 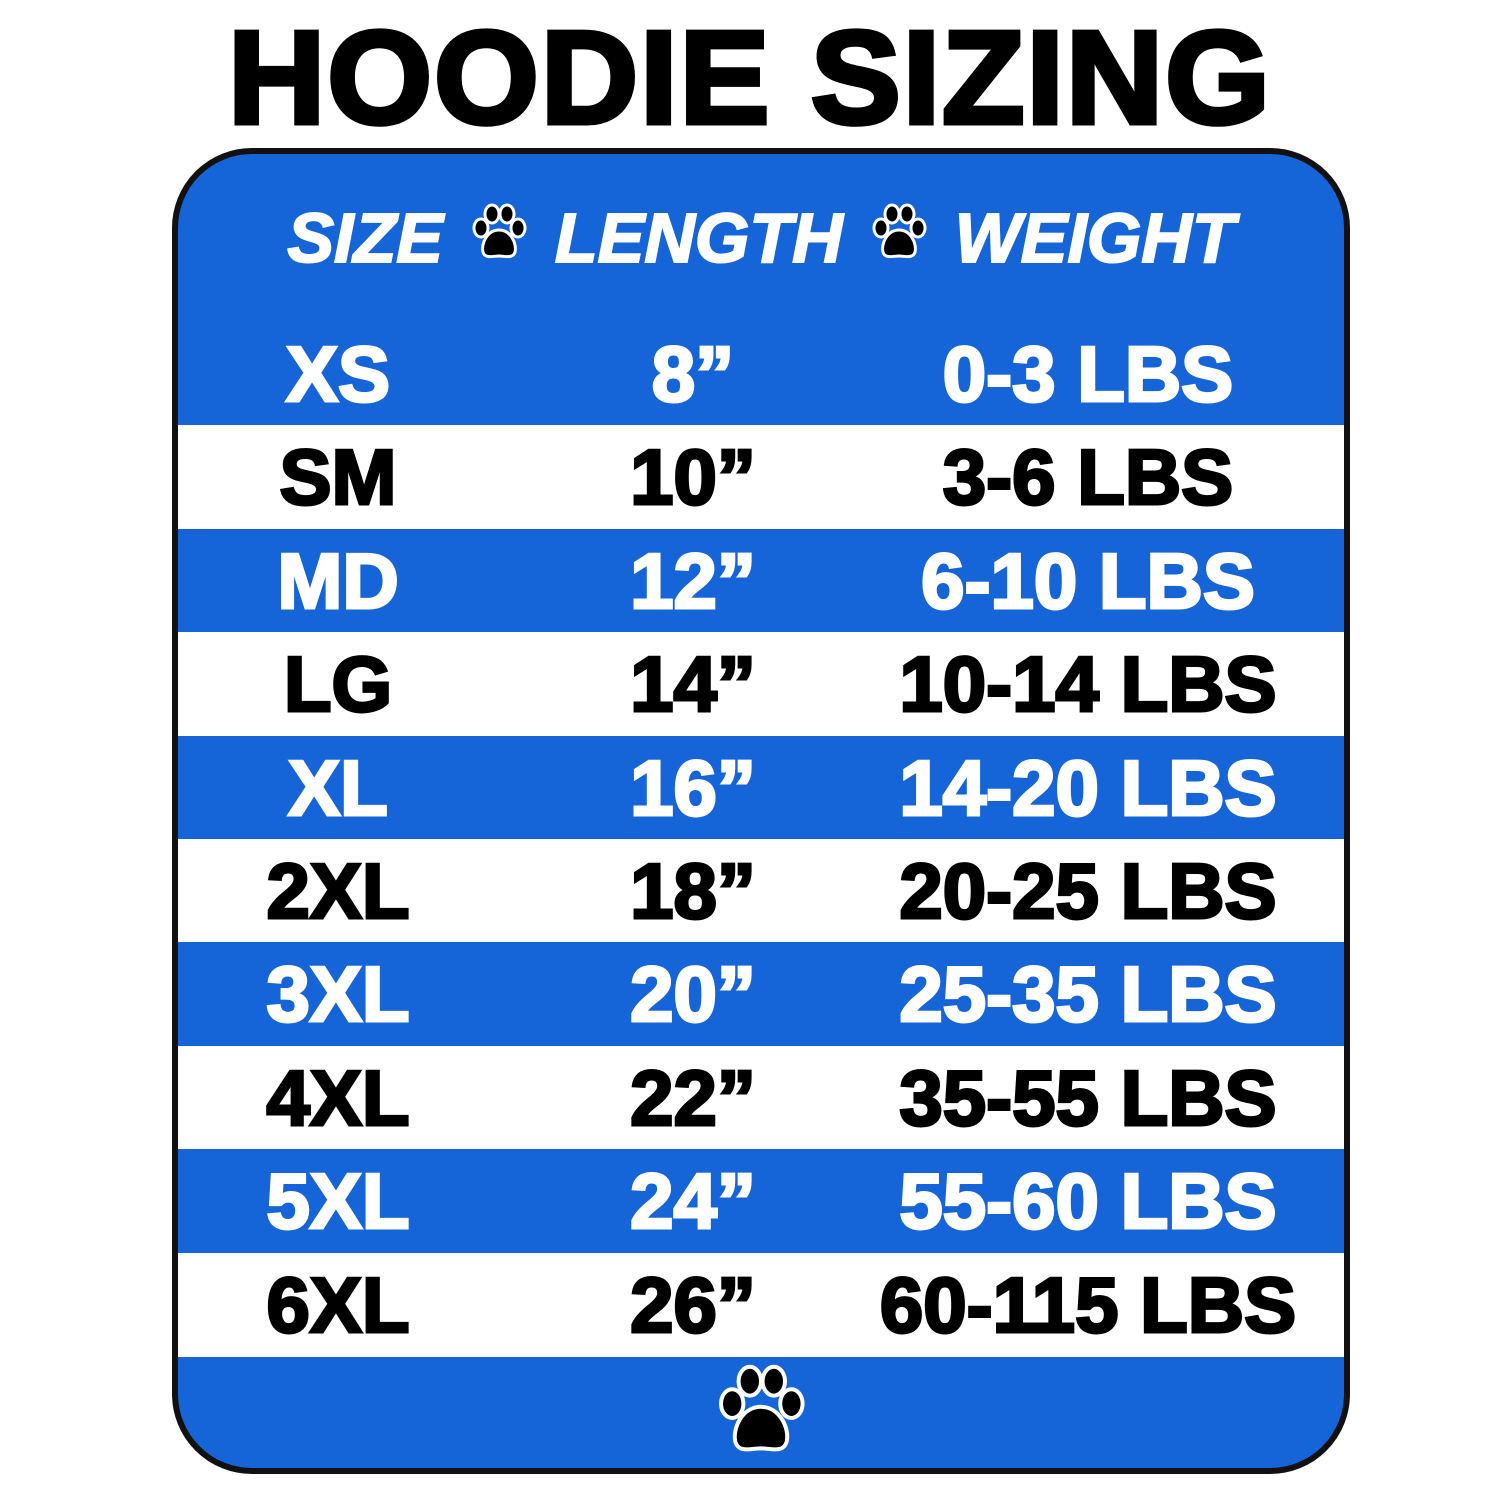 I want to click on cell-size: 3XL, so click(x=338, y=994).